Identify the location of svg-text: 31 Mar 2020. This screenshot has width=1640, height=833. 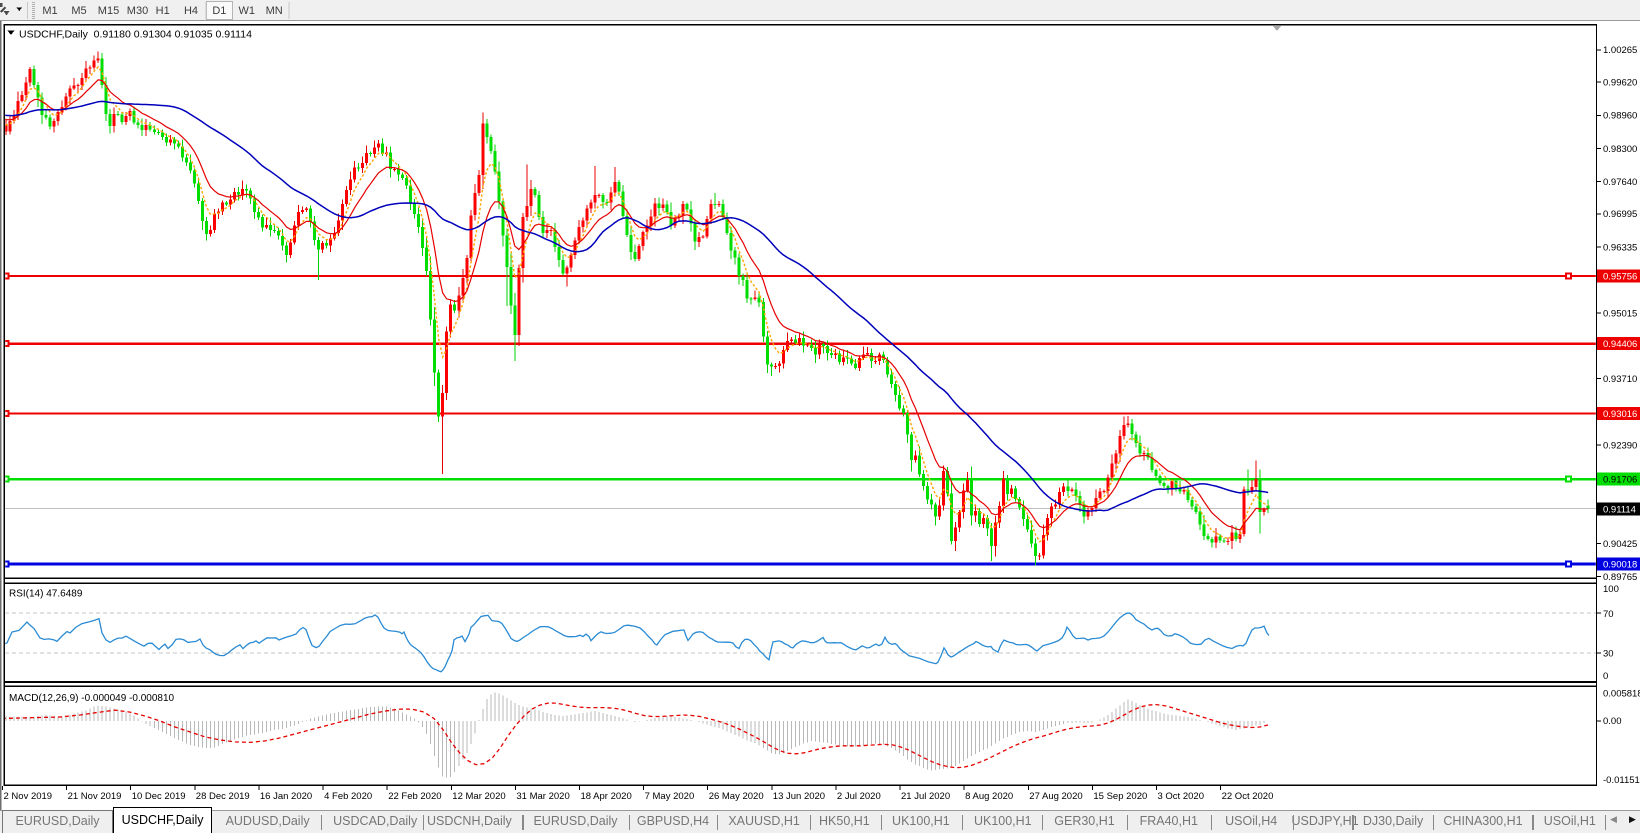
(542, 796).